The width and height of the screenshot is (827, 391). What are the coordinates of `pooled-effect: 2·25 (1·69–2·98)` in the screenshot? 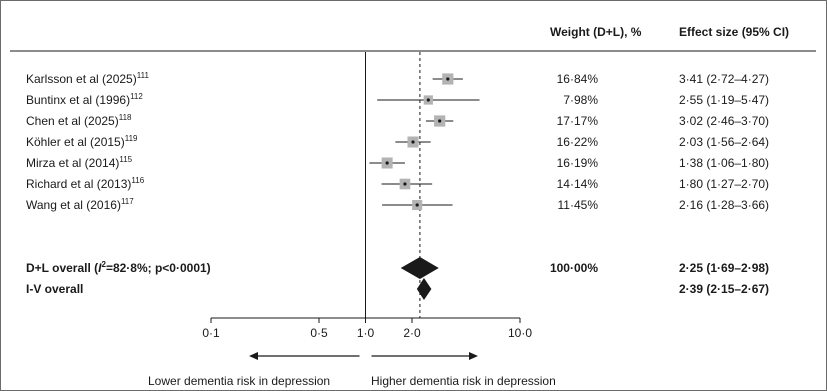 It's located at (724, 268).